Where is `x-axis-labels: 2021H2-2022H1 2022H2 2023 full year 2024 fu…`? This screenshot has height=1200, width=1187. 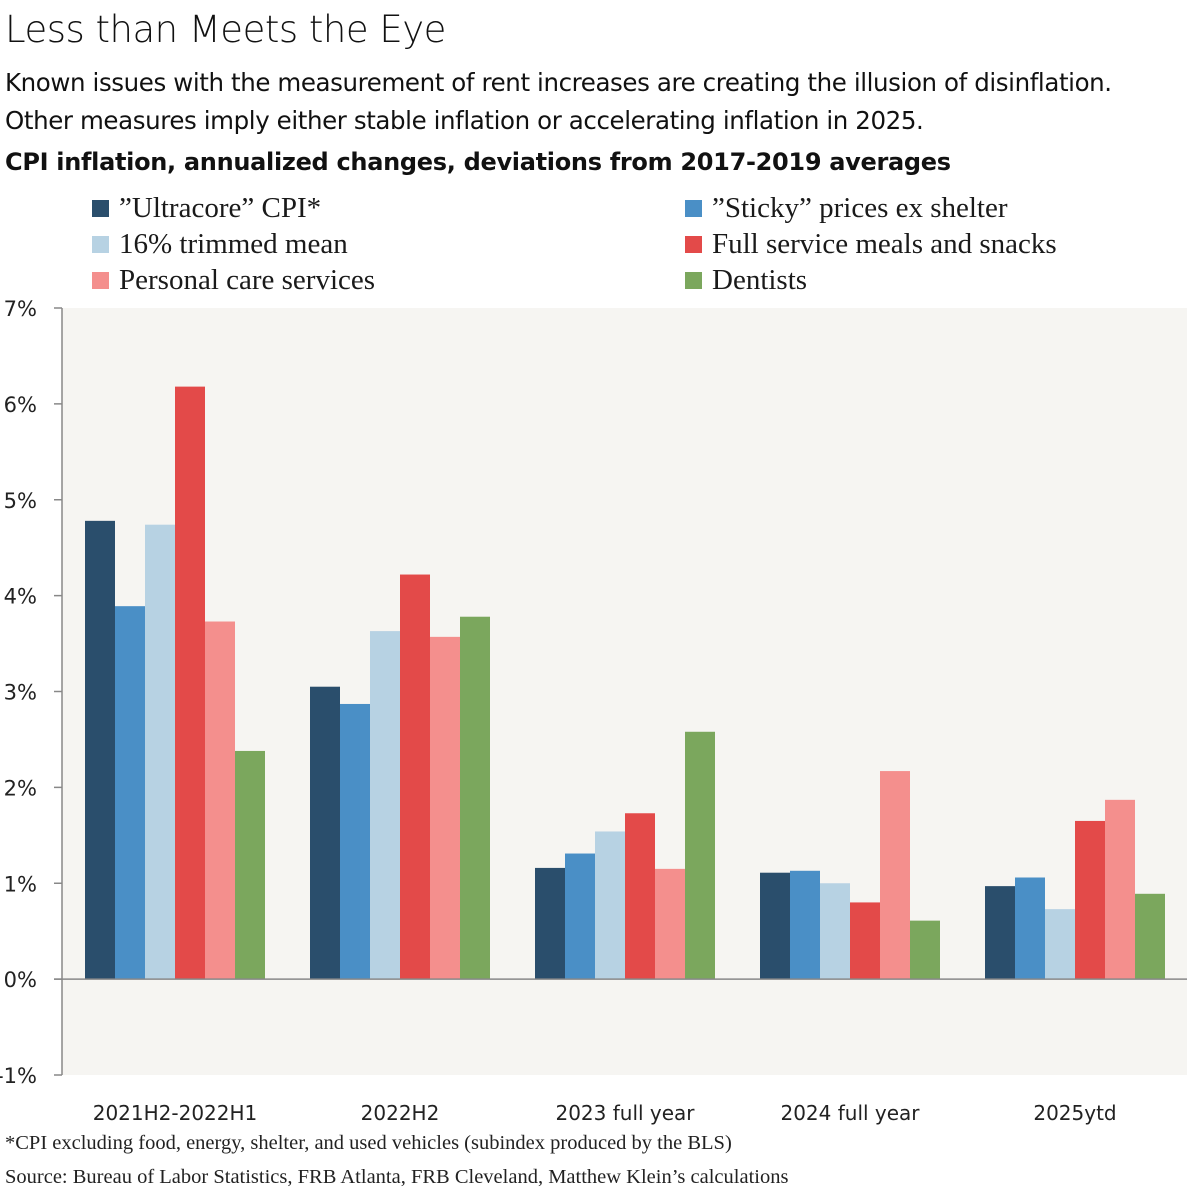 x-axis-labels: 2021H2-2022H1 2022H2 2023 full year 2024 fu… is located at coordinates (605, 1113).